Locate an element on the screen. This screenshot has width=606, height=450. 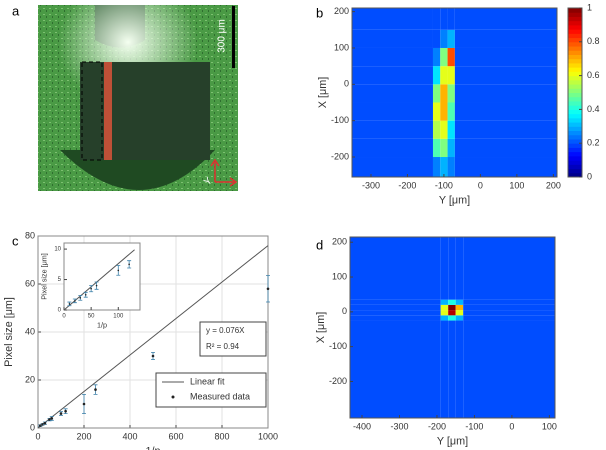
colorbar-frame is located at coordinates (575, 92).